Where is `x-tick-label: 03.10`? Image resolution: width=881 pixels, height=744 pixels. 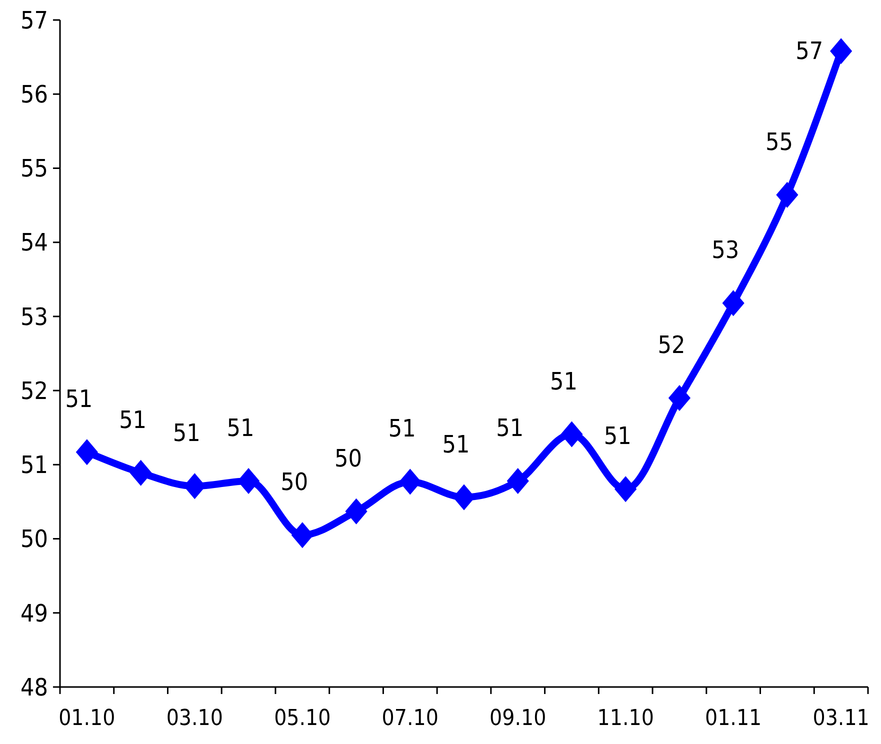
x-tick-label: 03.10 is located at coordinates (194, 718).